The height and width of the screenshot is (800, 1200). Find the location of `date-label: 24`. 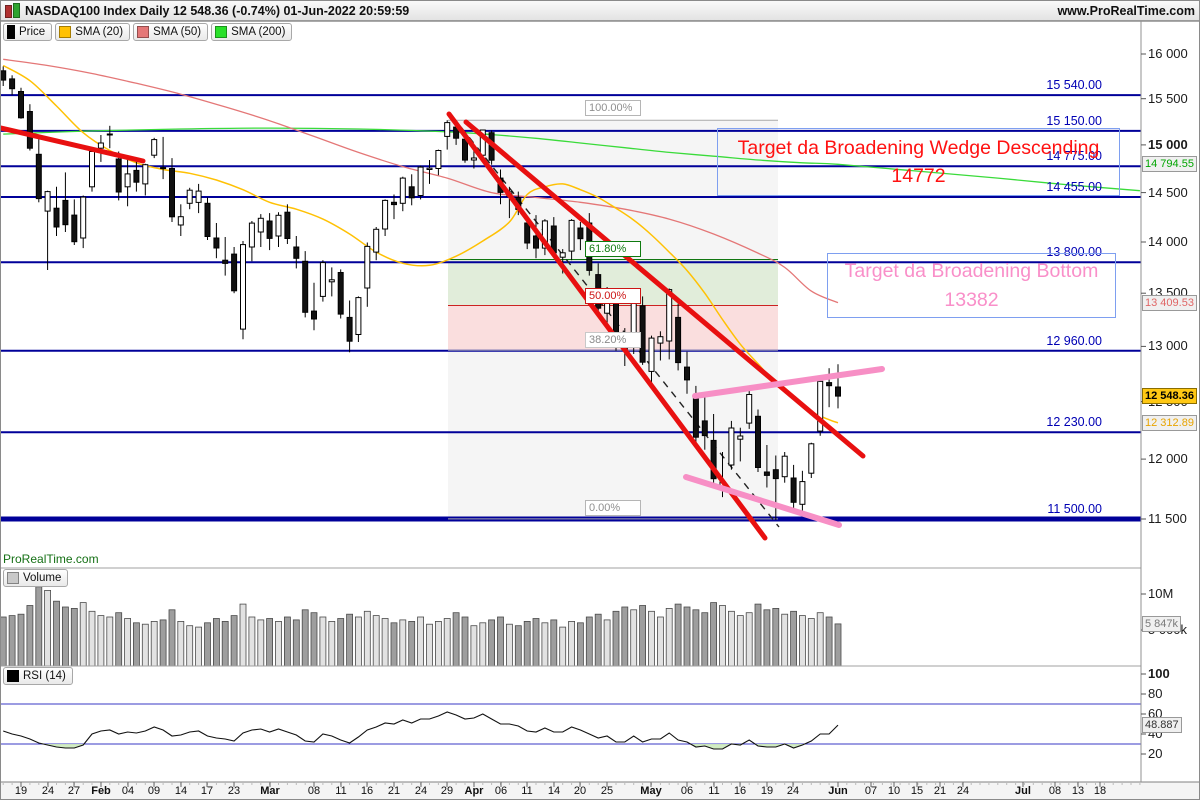

date-label: 24 is located at coordinates (963, 791).